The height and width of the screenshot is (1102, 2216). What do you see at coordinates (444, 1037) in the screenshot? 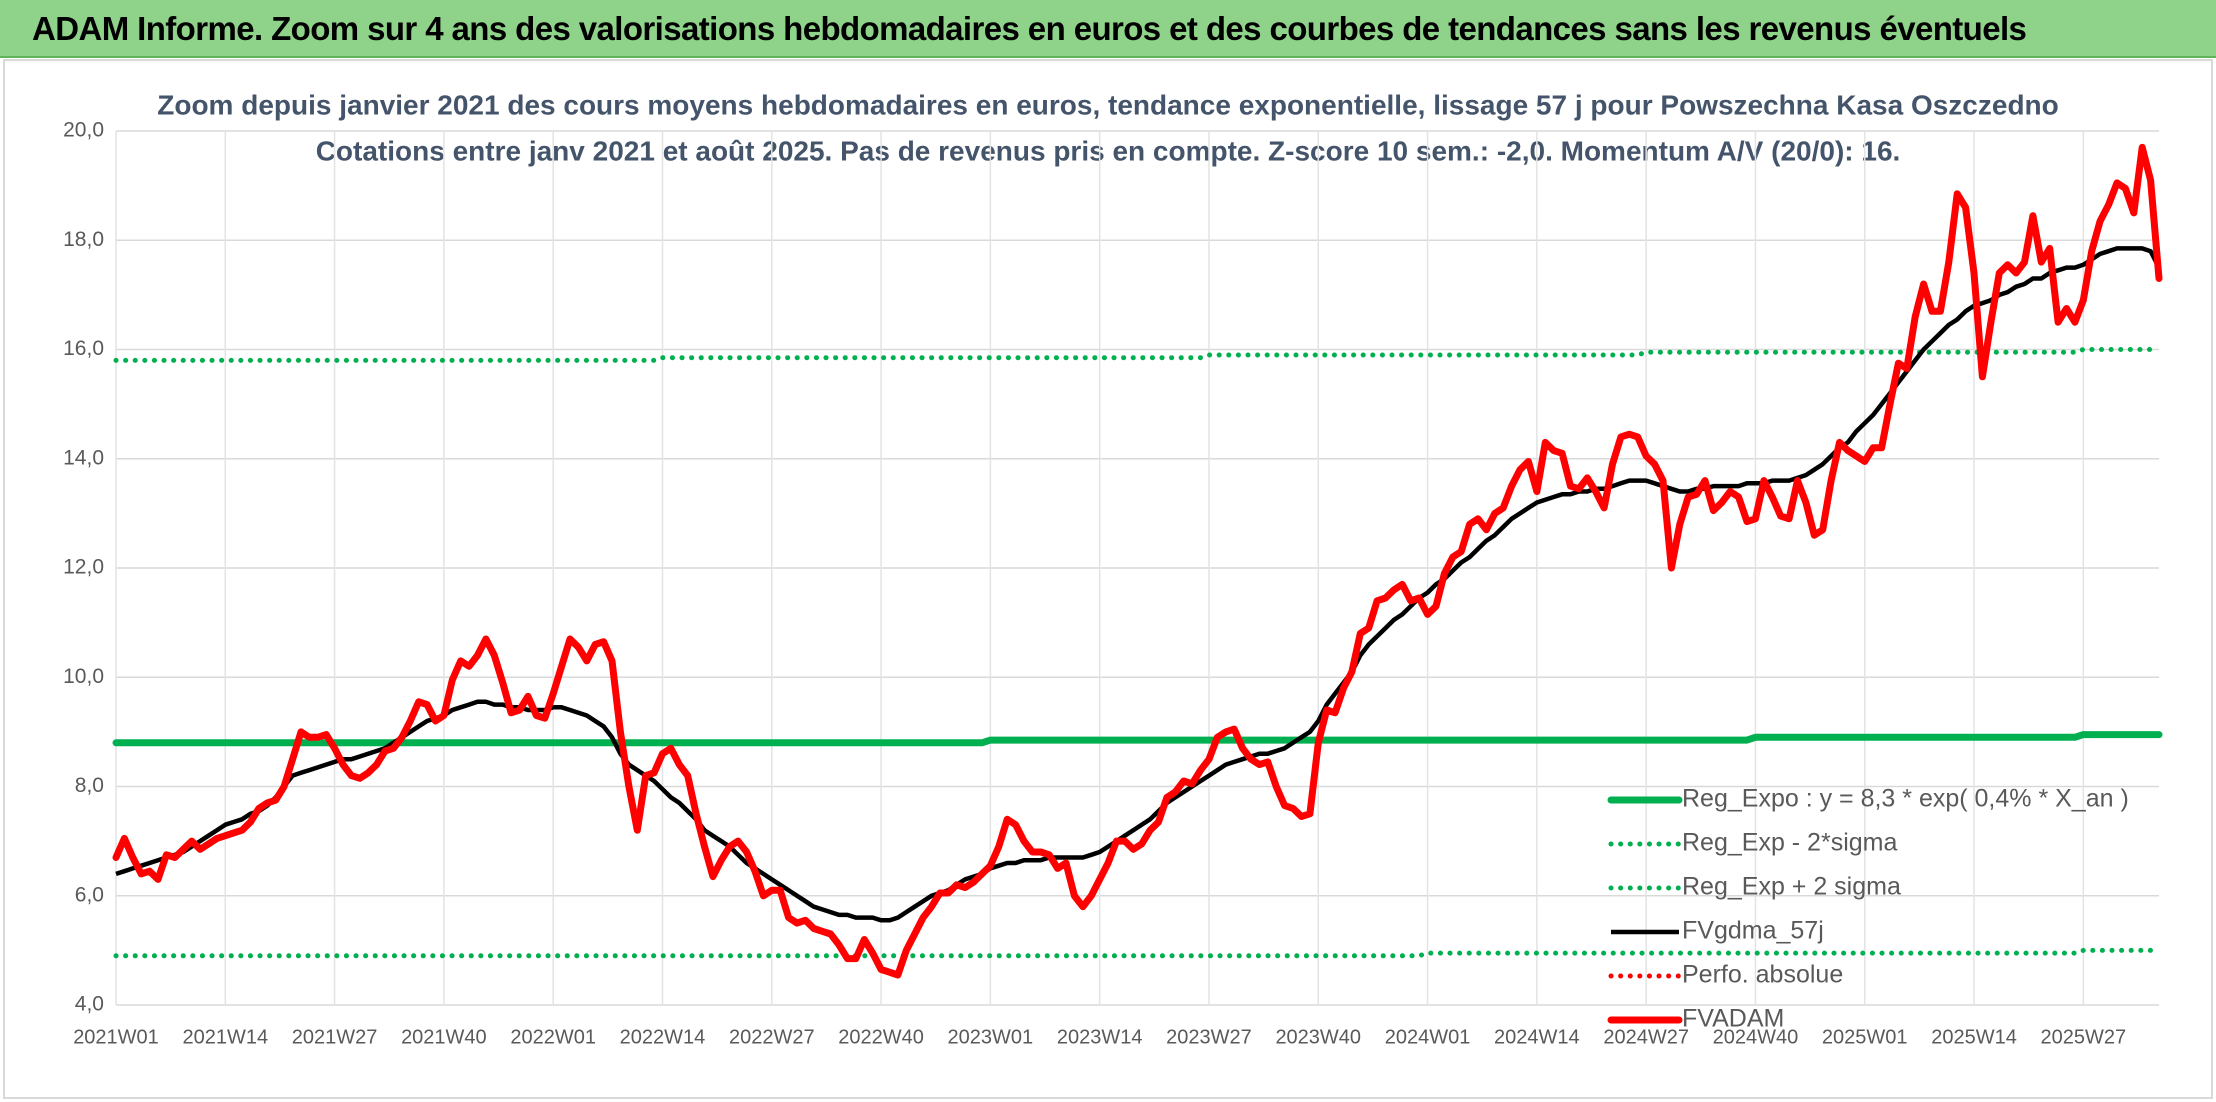
I see `x-tick-label: 2021W40` at bounding box center [444, 1037].